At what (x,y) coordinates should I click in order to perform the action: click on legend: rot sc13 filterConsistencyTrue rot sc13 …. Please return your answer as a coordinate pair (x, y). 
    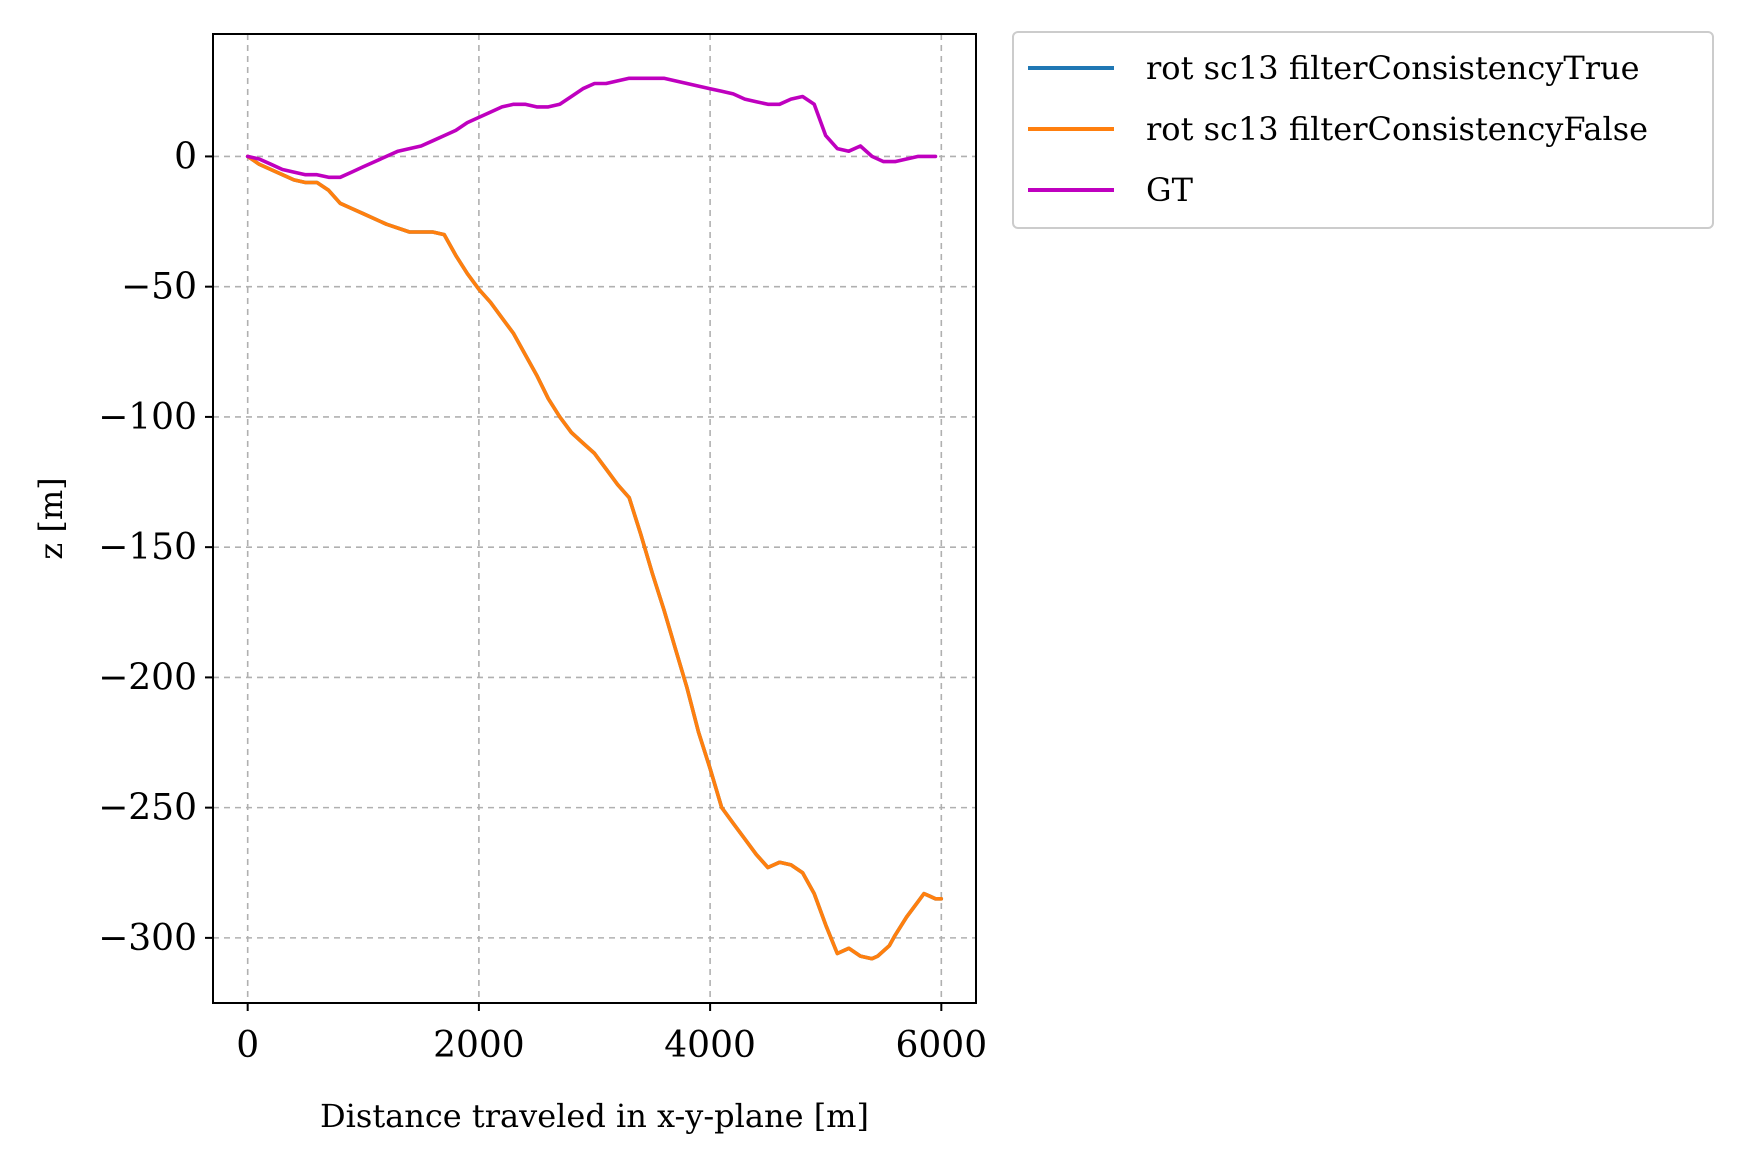
    Looking at the image, I should click on (1363, 130).